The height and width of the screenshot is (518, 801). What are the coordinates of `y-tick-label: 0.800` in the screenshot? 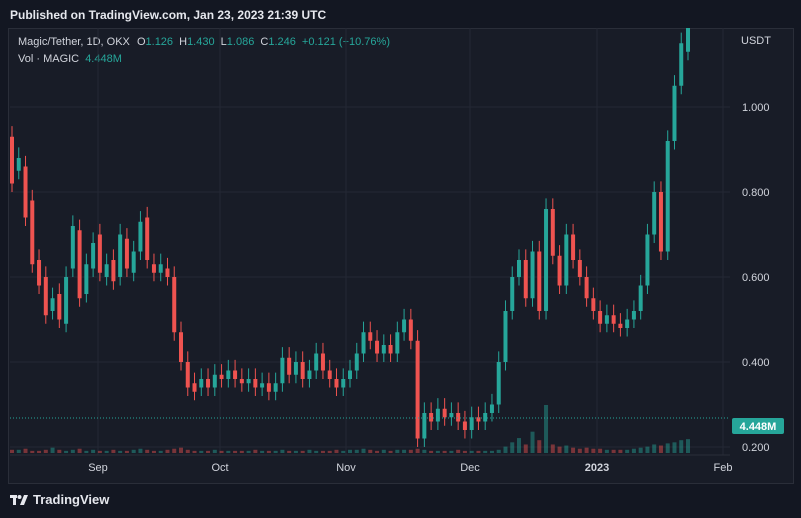 It's located at (756, 193).